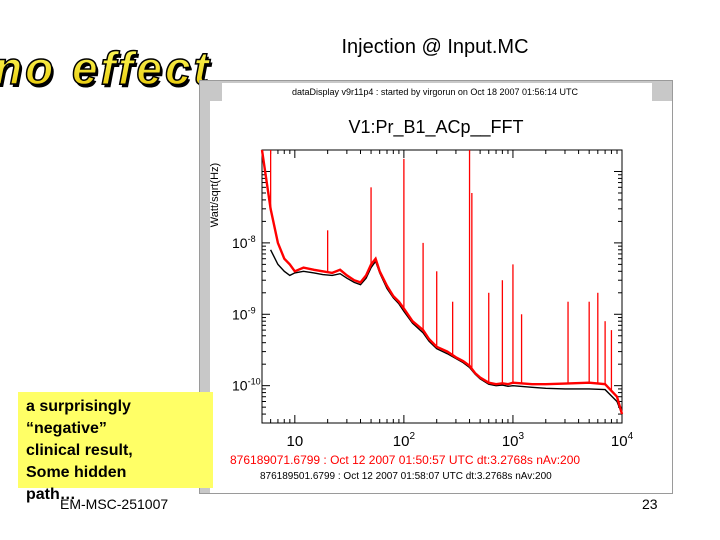 The image size is (720, 540). What do you see at coordinates (435, 47) in the screenshot?
I see `slide-title: Injection @ Input.MC` at bounding box center [435, 47].